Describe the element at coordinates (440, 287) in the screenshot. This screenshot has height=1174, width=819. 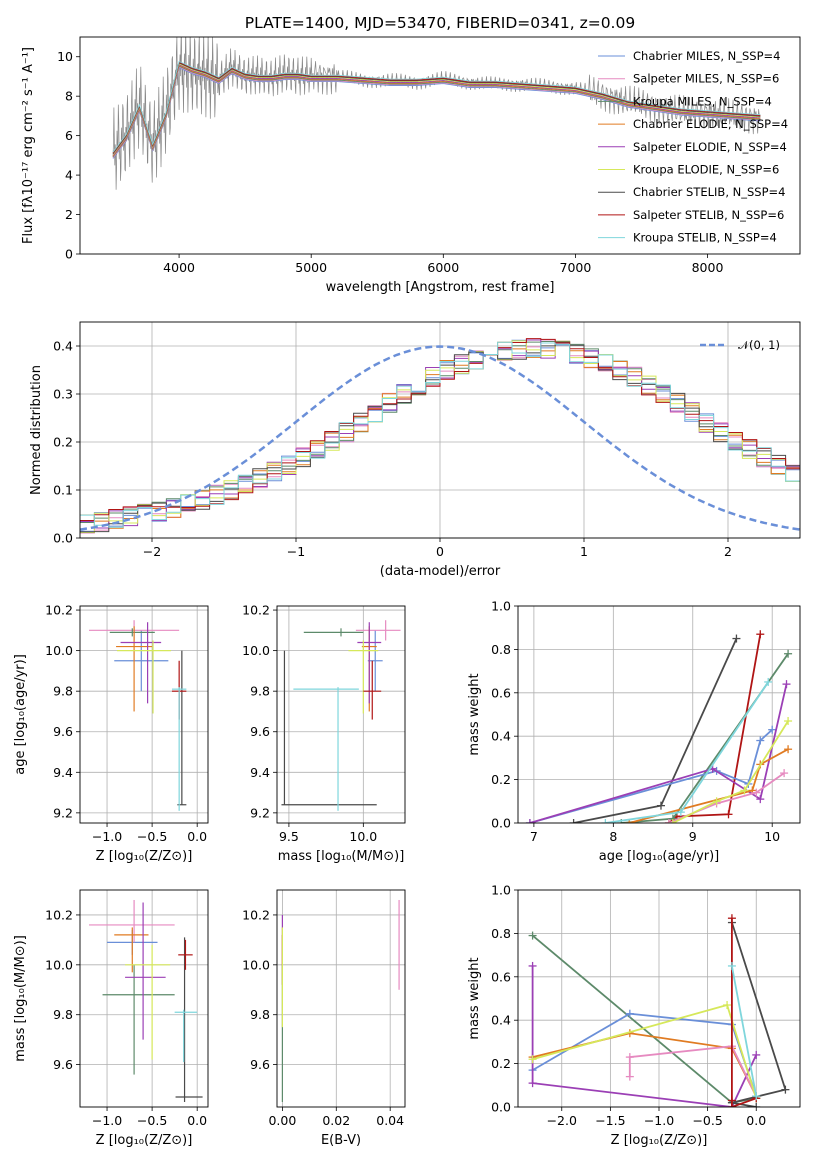
I see `x-axis-label: wavelength [Angstrom, rest frame]` at that location.